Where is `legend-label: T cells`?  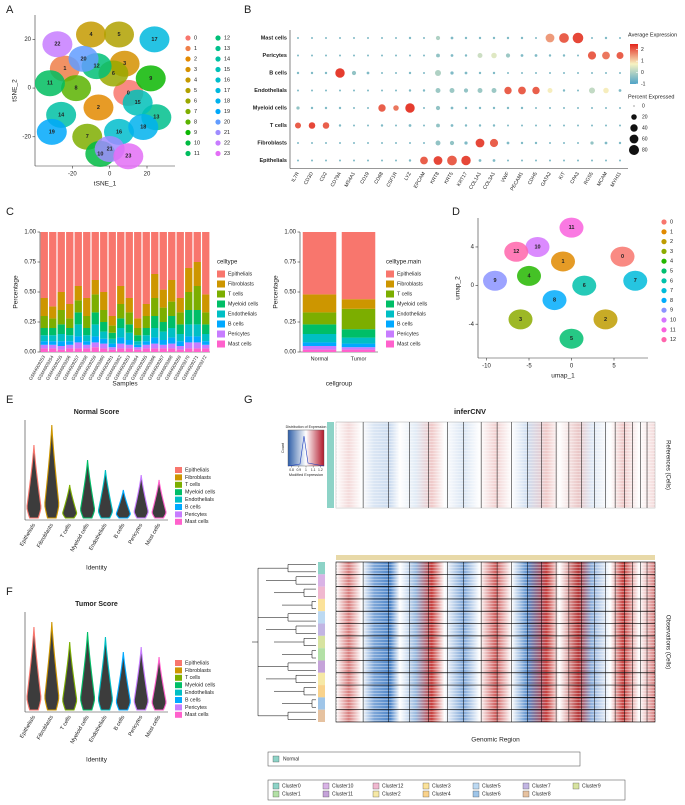 legend-label: T cells is located at coordinates (193, 485).